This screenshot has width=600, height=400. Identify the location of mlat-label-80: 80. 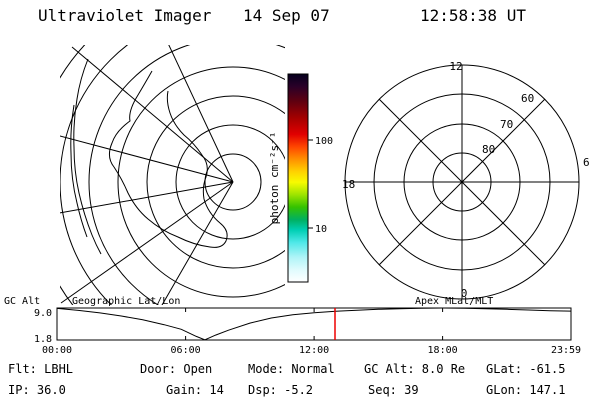
(488, 149).